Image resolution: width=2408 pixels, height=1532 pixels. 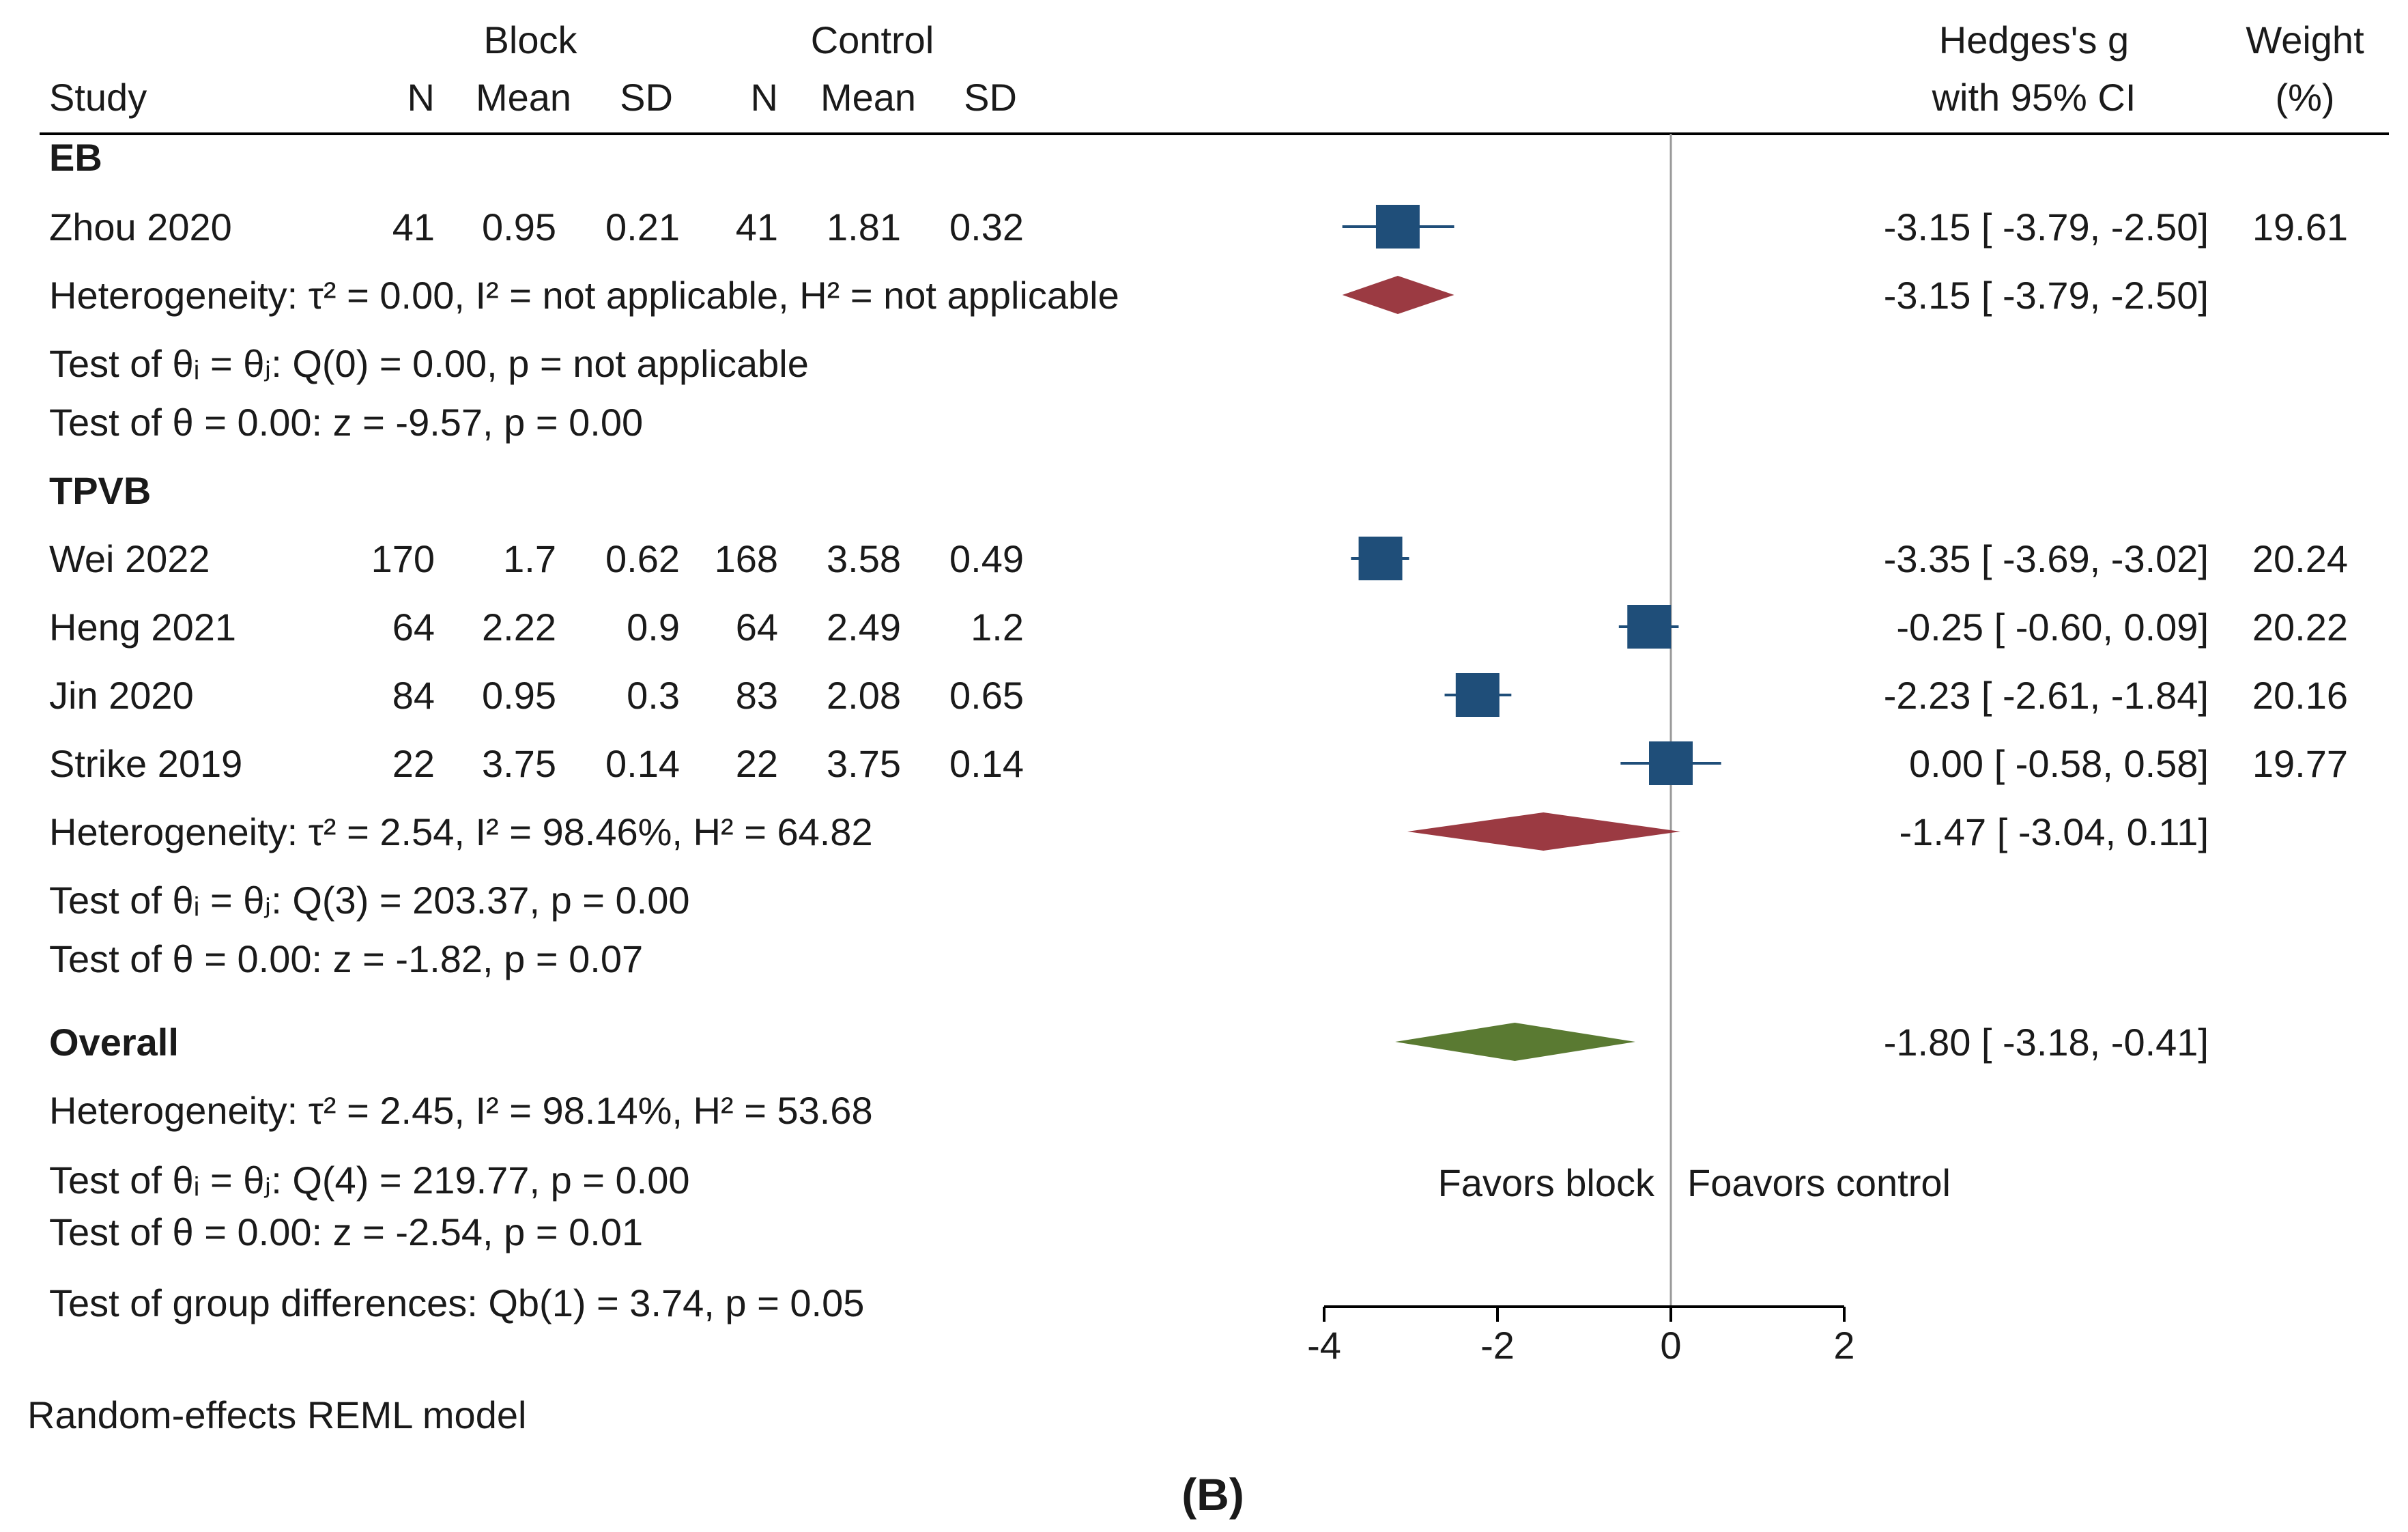 I want to click on pooled-ci-eb: -3.15 [ -3.79, -2.50], so click(x=2046, y=295).